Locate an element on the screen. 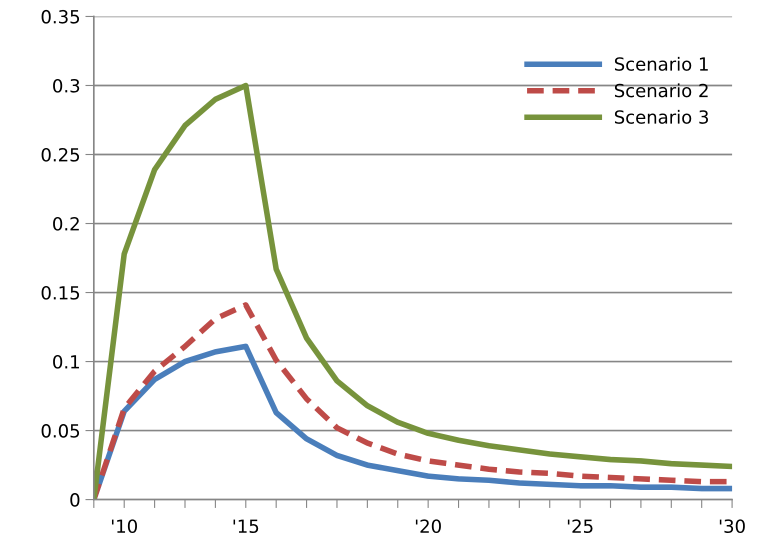  x-tick-label: '10 is located at coordinates (124, 526).